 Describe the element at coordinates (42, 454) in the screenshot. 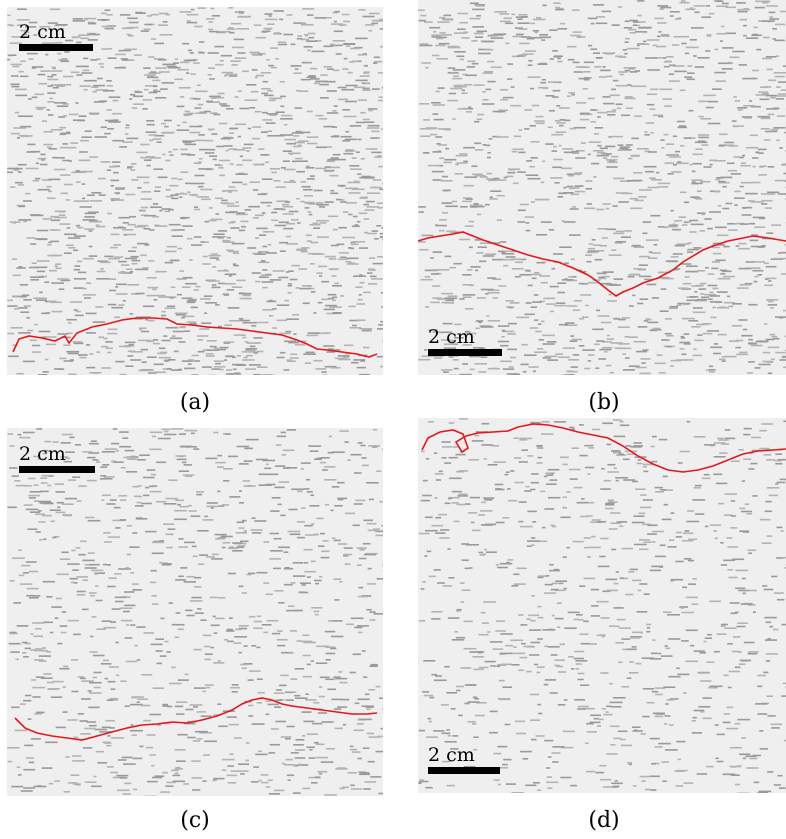

I see `scale-label-c: 2 cm` at that location.